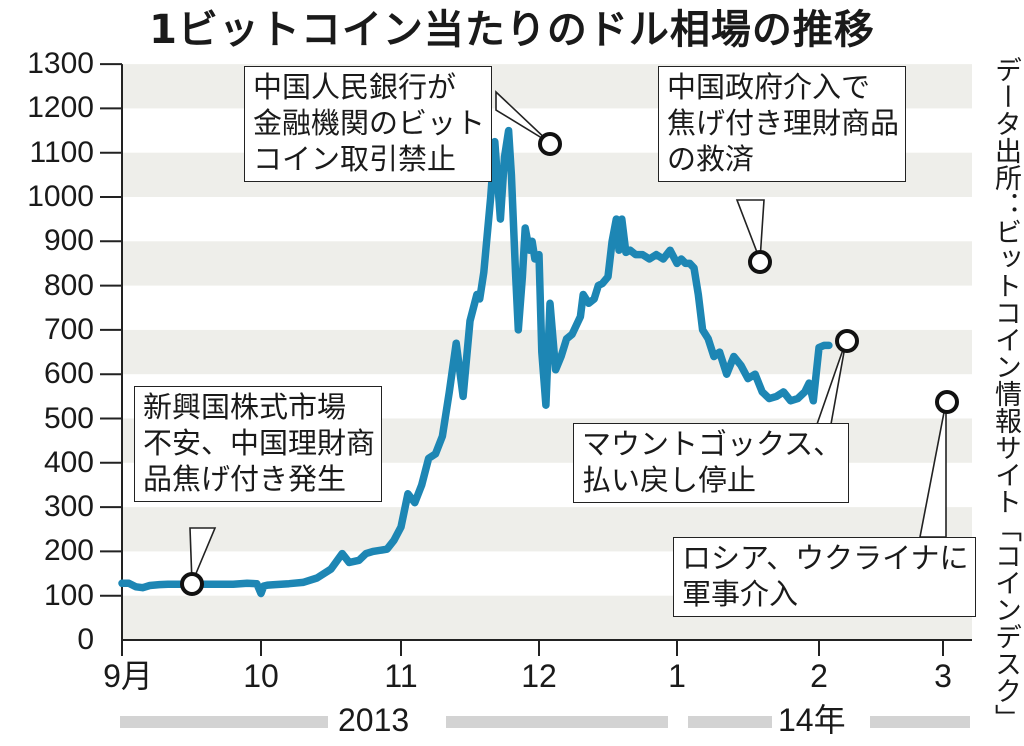 This screenshot has height=746, width=1024. What do you see at coordinates (920, 722) in the screenshot?
I see `year-bar-2014-right` at bounding box center [920, 722].